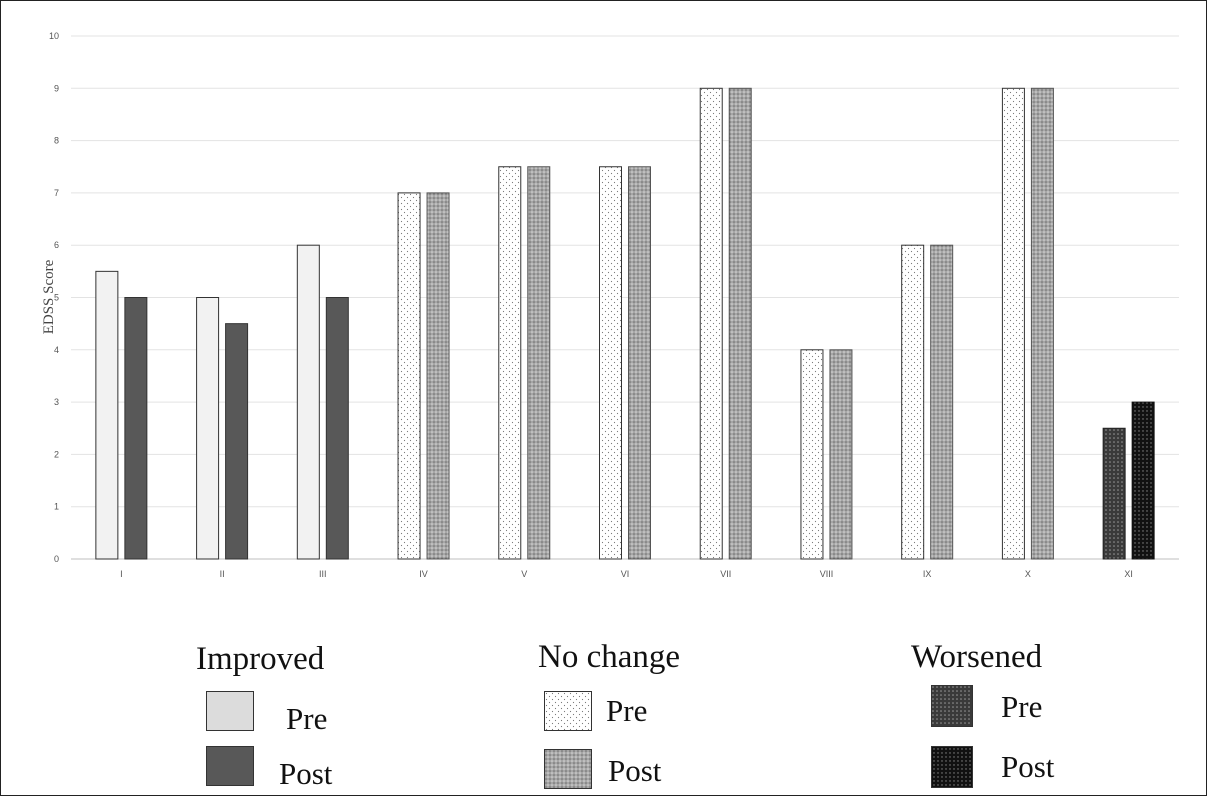 The image size is (1207, 796). I want to click on x-tick-label: VIII, so click(827, 574).